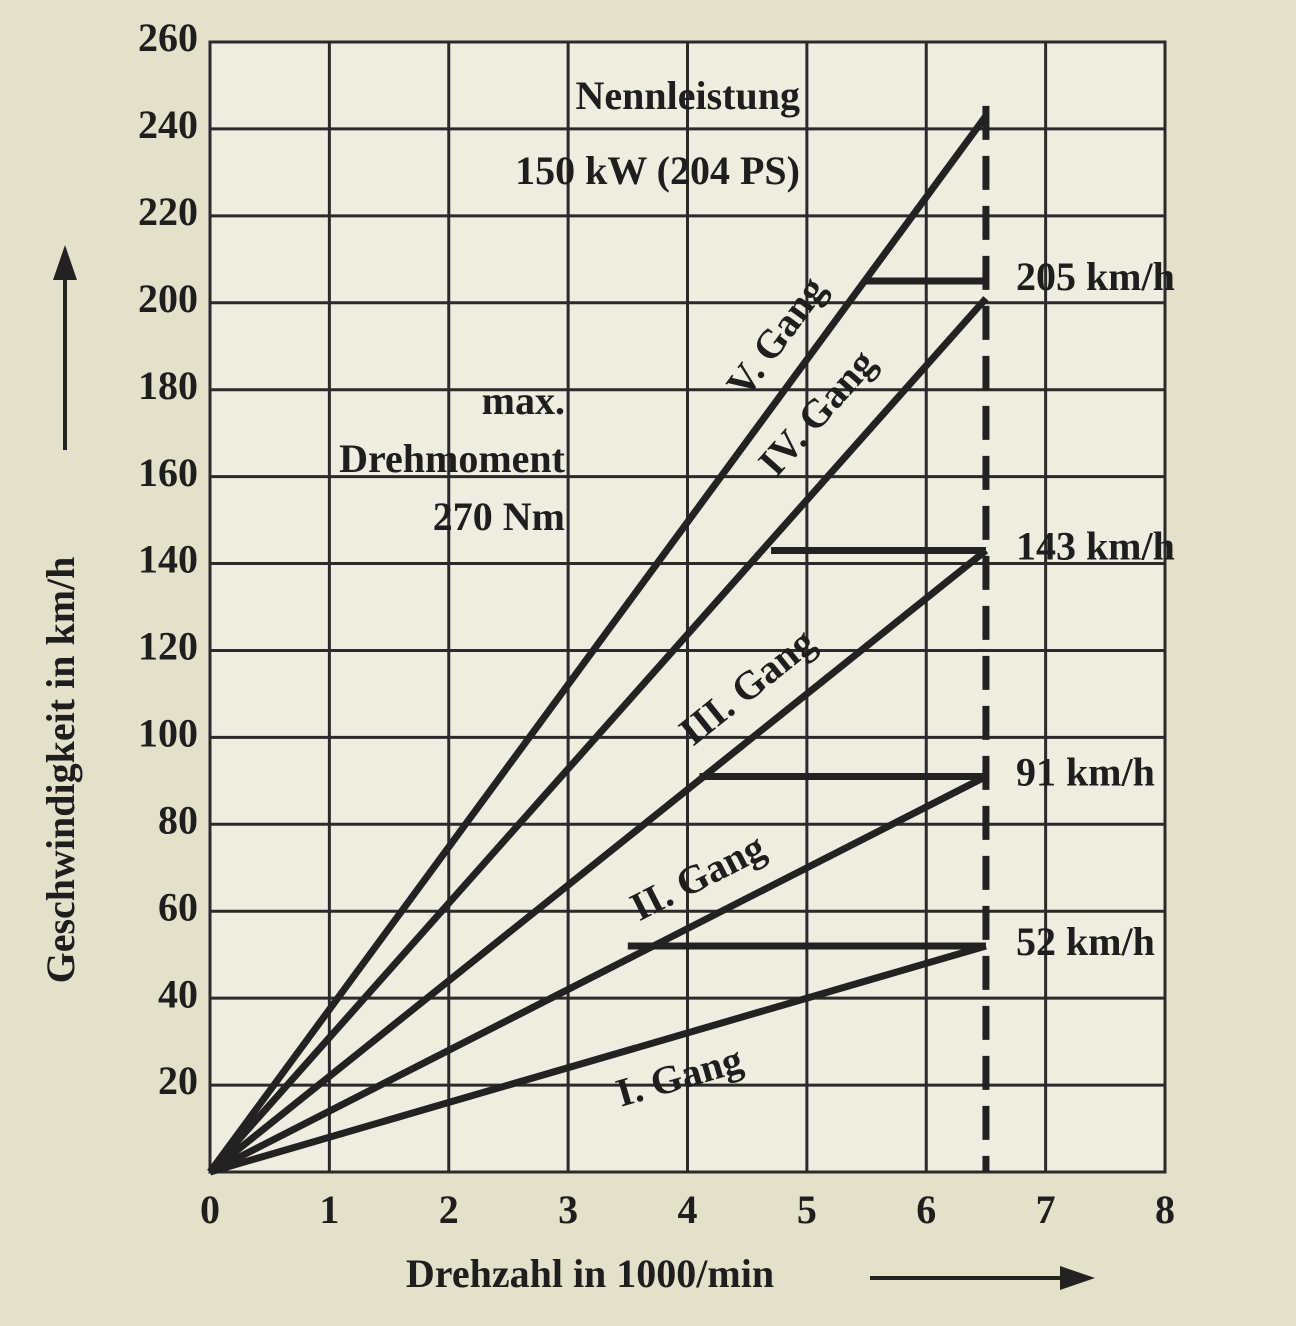  What do you see at coordinates (657, 170) in the screenshot?
I see `annotation: 150 kW (204 PS)` at bounding box center [657, 170].